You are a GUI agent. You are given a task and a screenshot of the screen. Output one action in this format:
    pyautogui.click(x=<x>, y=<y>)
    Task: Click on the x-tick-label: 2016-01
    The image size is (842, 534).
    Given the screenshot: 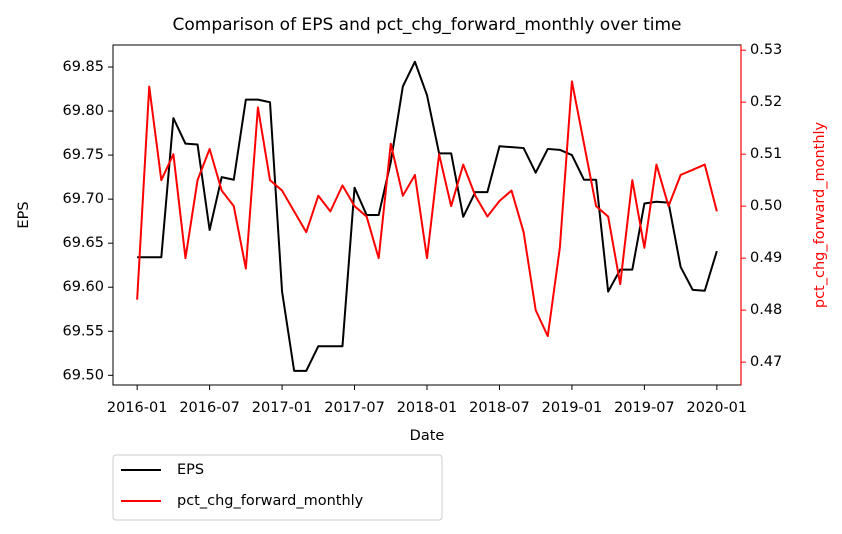 What is the action you would take?
    pyautogui.click(x=137, y=408)
    